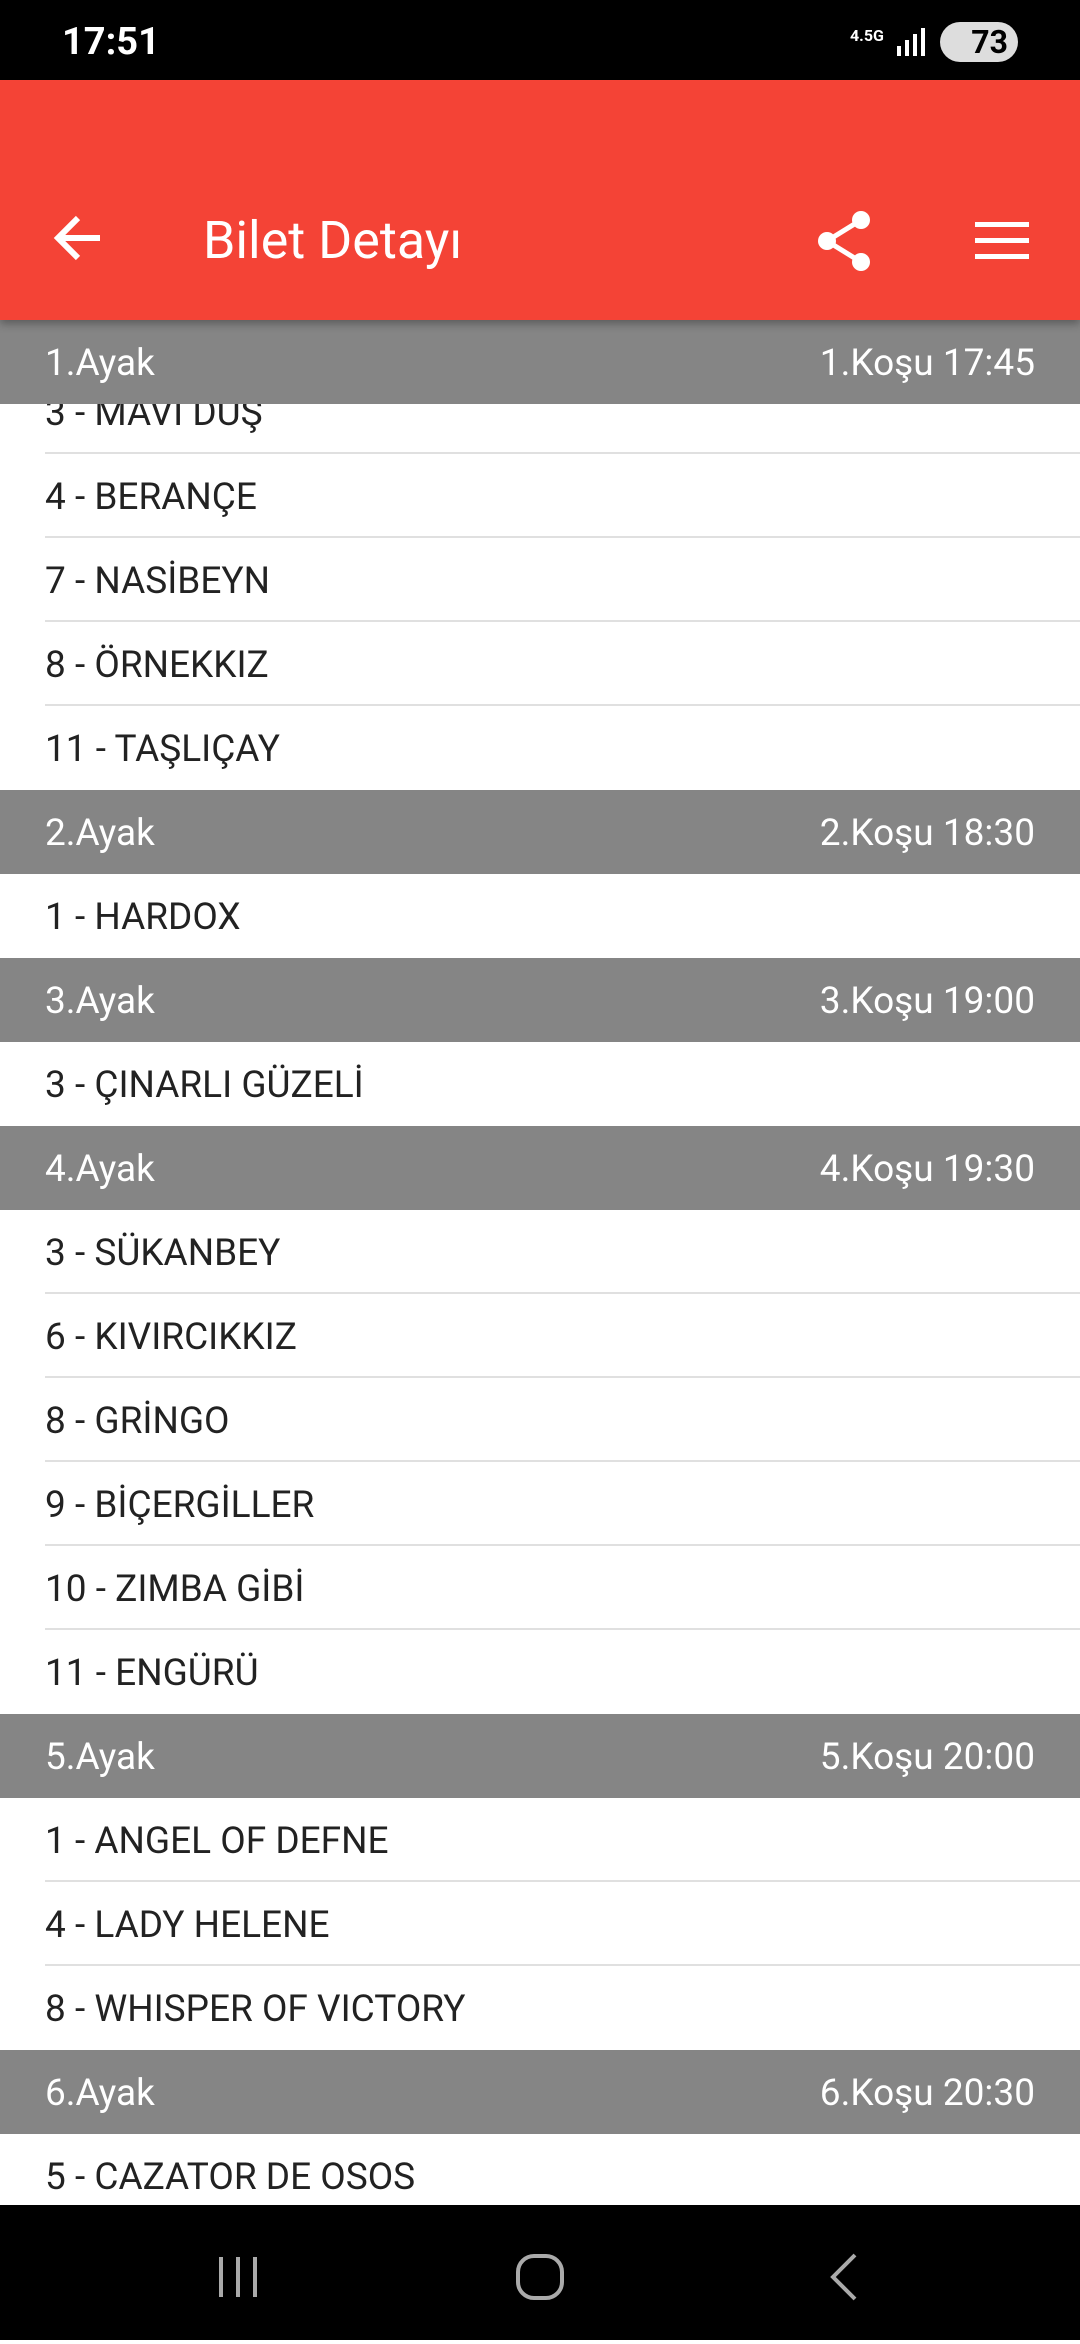 This screenshot has width=1080, height=2344. I want to click on horse-name: 10 - ZIMBA GİBİ, so click(175, 1589).